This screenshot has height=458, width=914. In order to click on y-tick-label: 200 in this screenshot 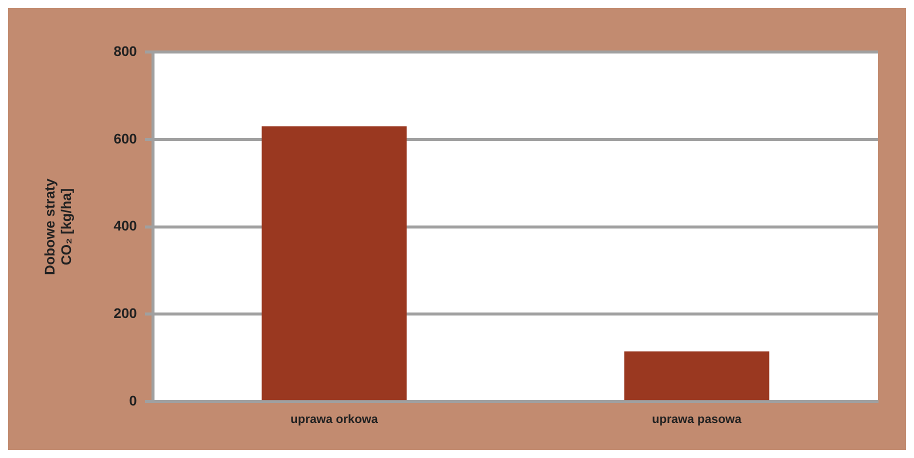, I will do `click(126, 313)`.